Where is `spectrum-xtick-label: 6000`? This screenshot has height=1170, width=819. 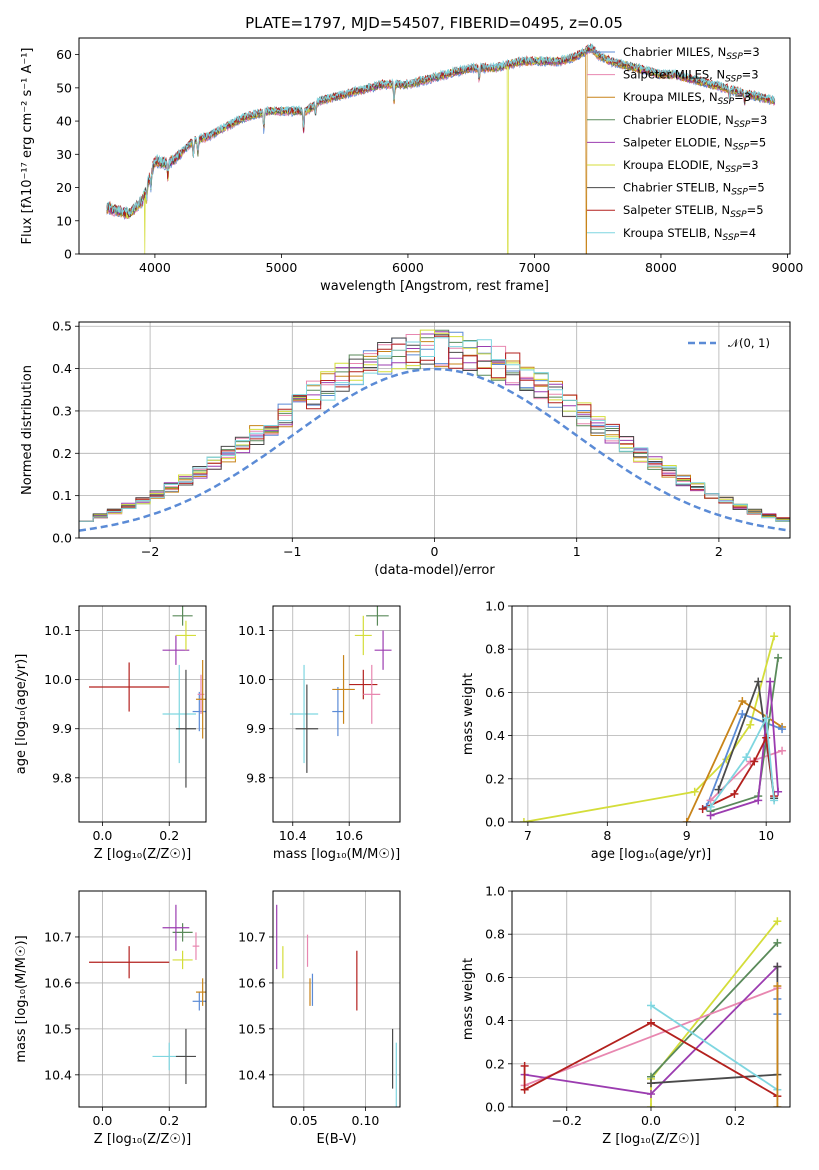 spectrum-xtick-label: 6000 is located at coordinates (408, 267).